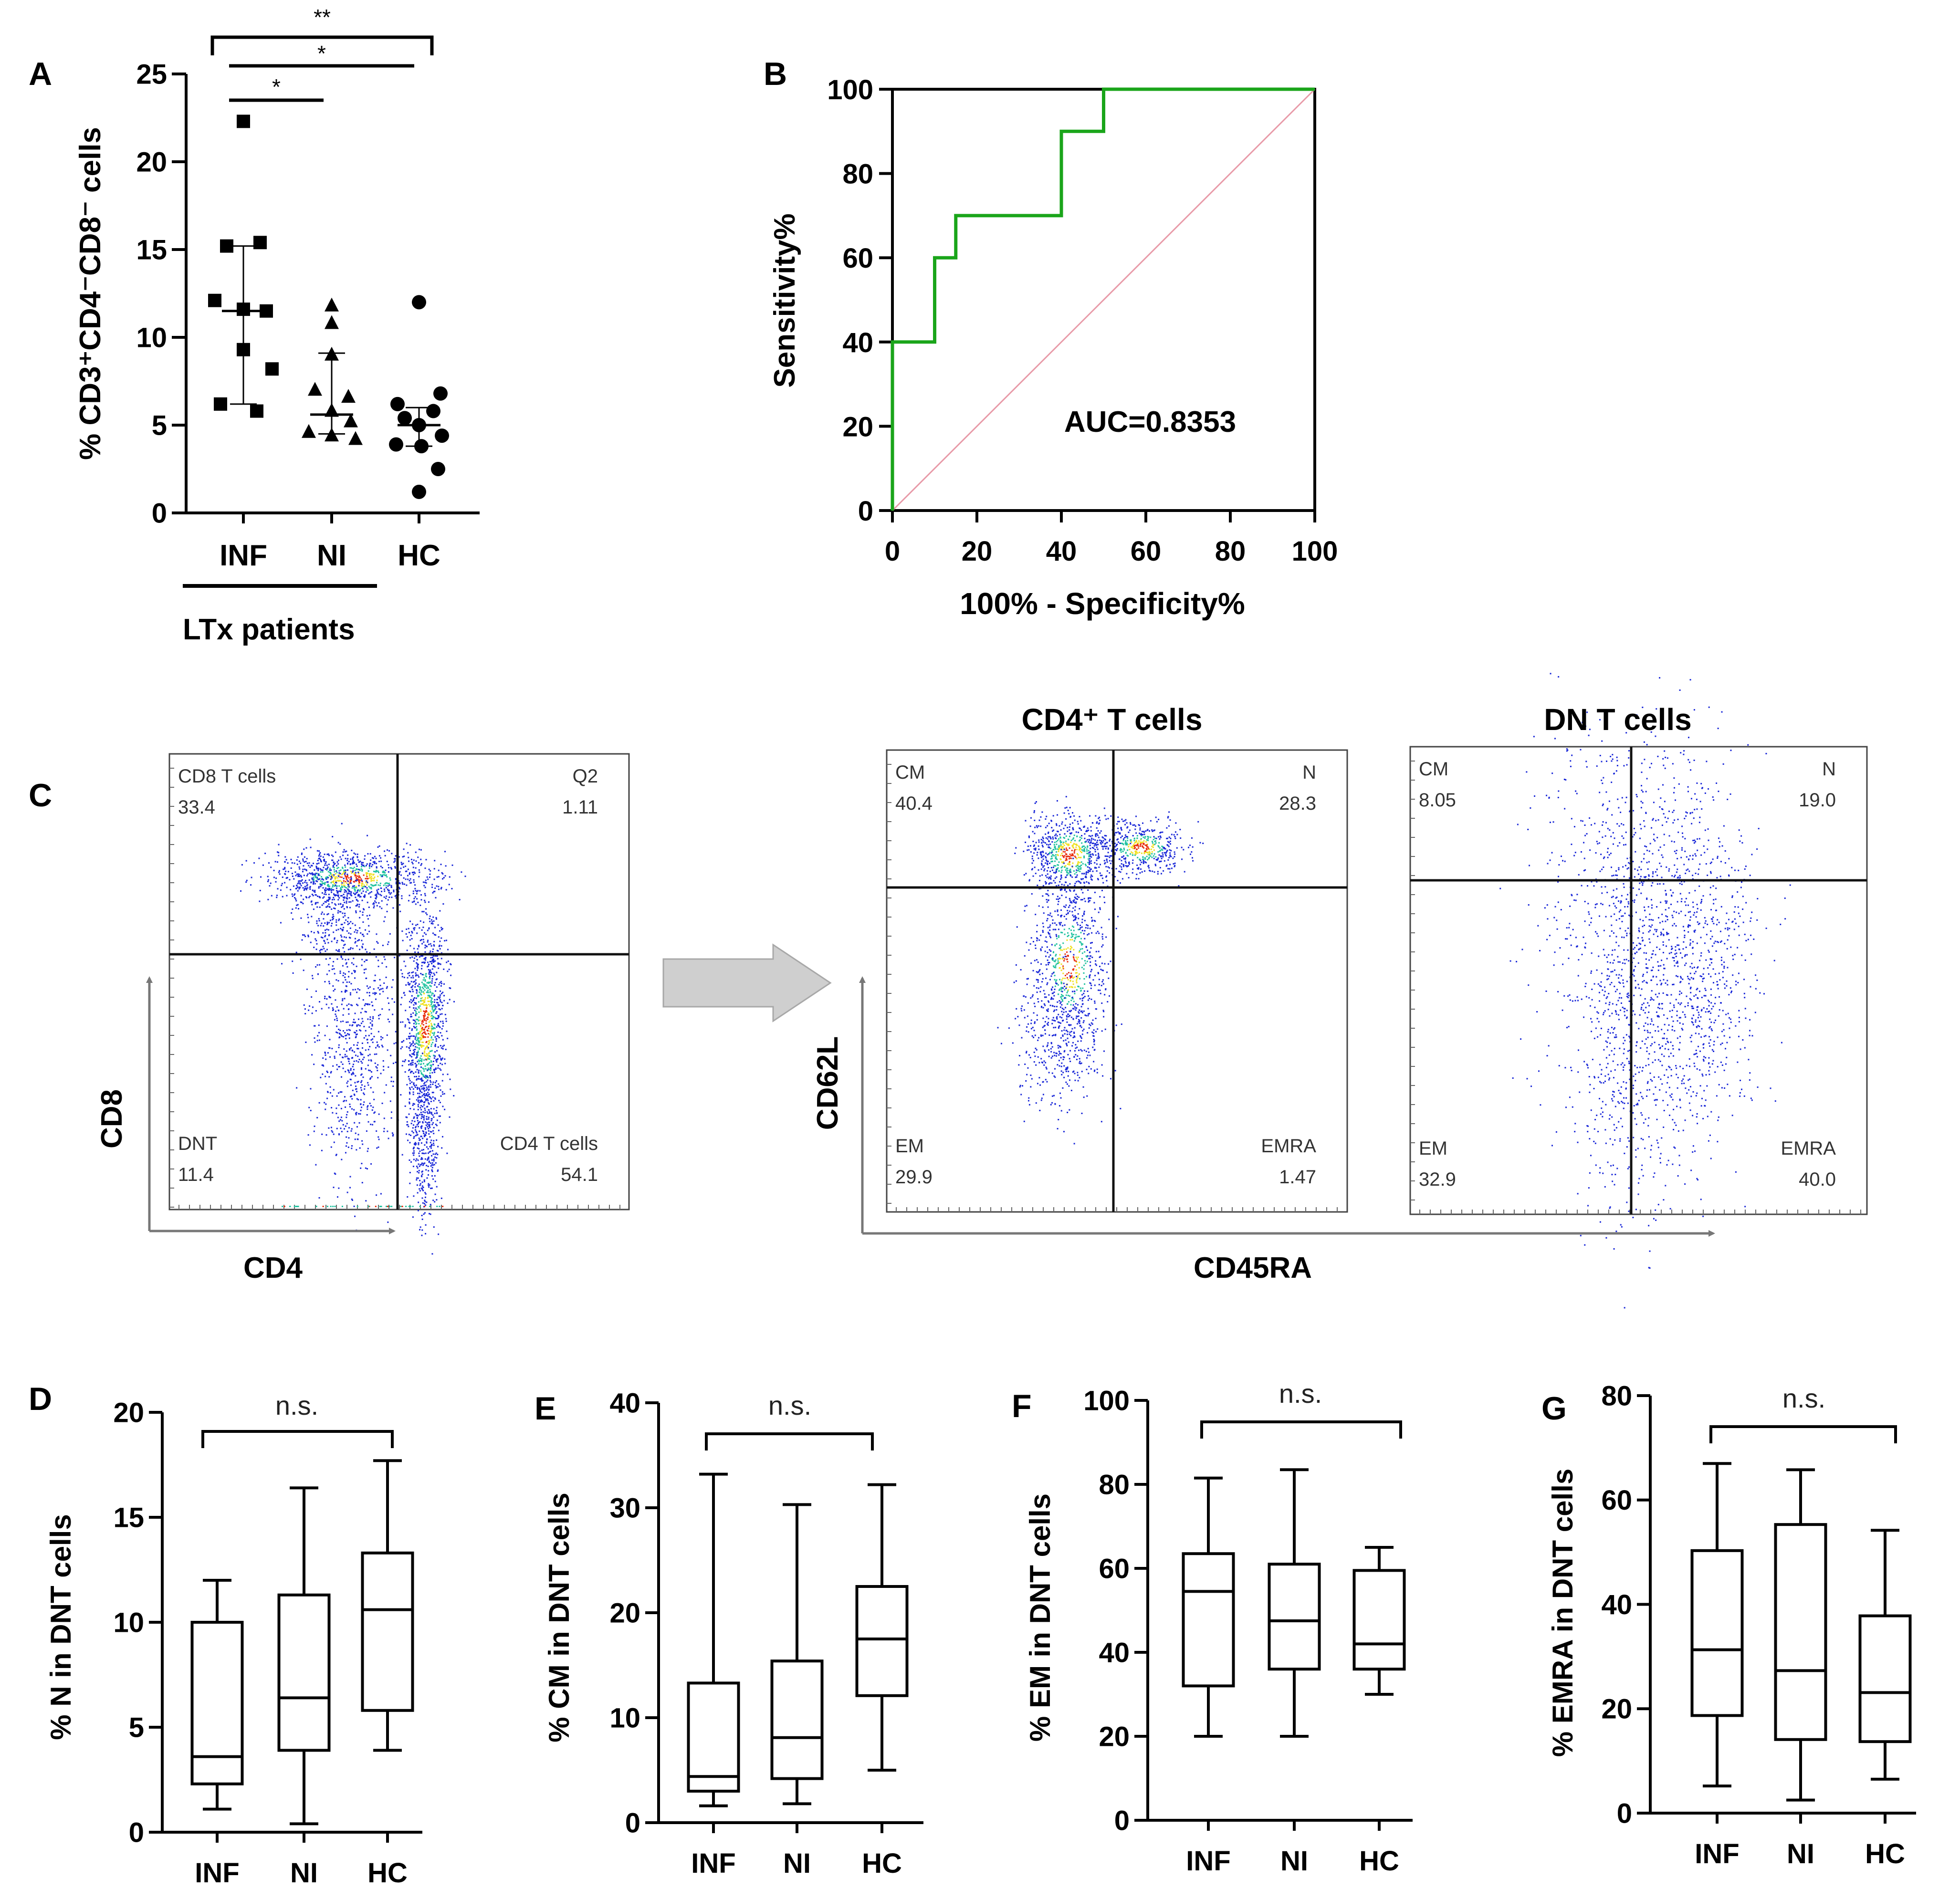 The image size is (1960, 1899). Describe the element at coordinates (422, 446) in the screenshot. I see `point-circle` at that location.